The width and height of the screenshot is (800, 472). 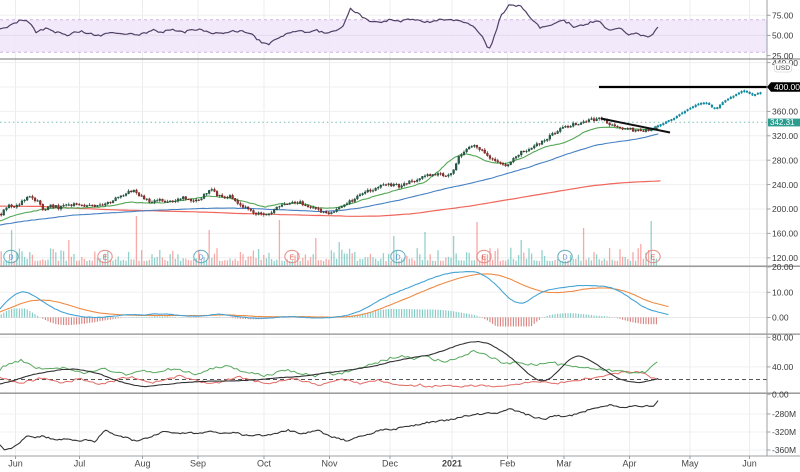 What do you see at coordinates (785, 209) in the screenshot?
I see `svg-text: 200.00` at bounding box center [785, 209].